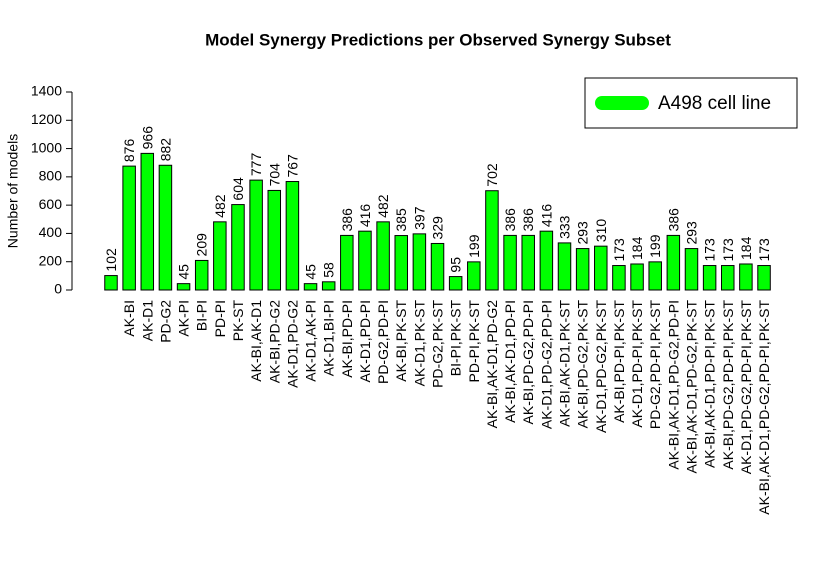 The width and height of the screenshot is (837, 580). I want to click on value-label: 702, so click(492, 175).